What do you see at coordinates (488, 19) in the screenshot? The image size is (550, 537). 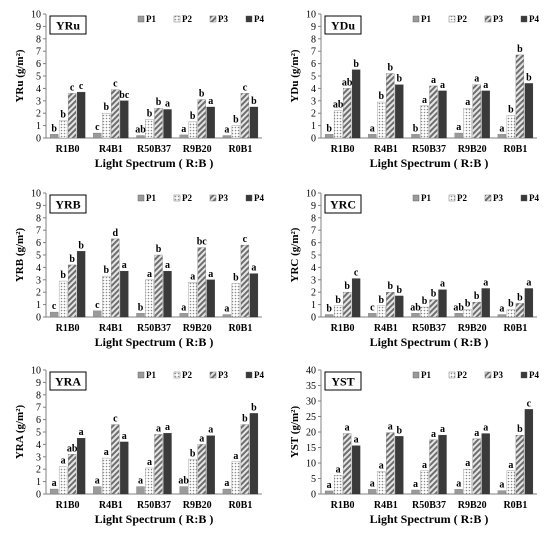 I see `legend-swatch-p3` at bounding box center [488, 19].